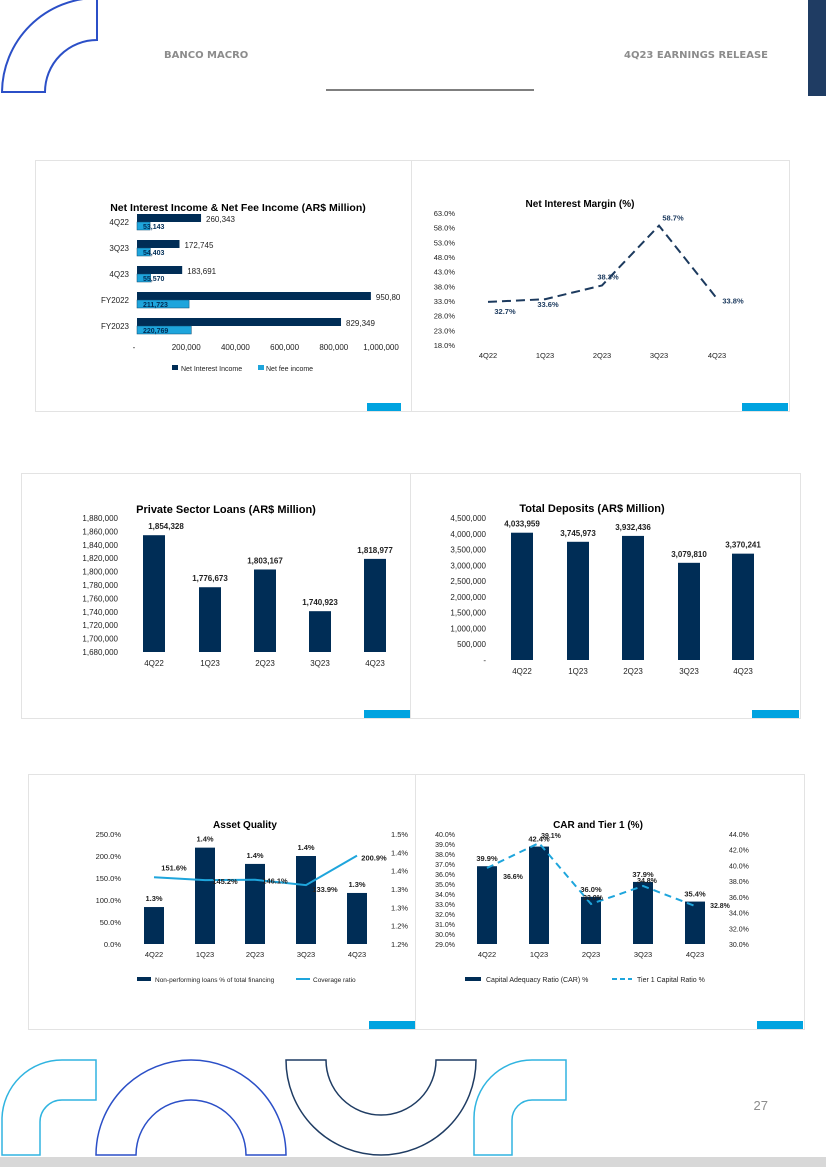 The width and height of the screenshot is (826, 1167). What do you see at coordinates (289, 369) in the screenshot?
I see `legend-label: Net fee income` at bounding box center [289, 369].